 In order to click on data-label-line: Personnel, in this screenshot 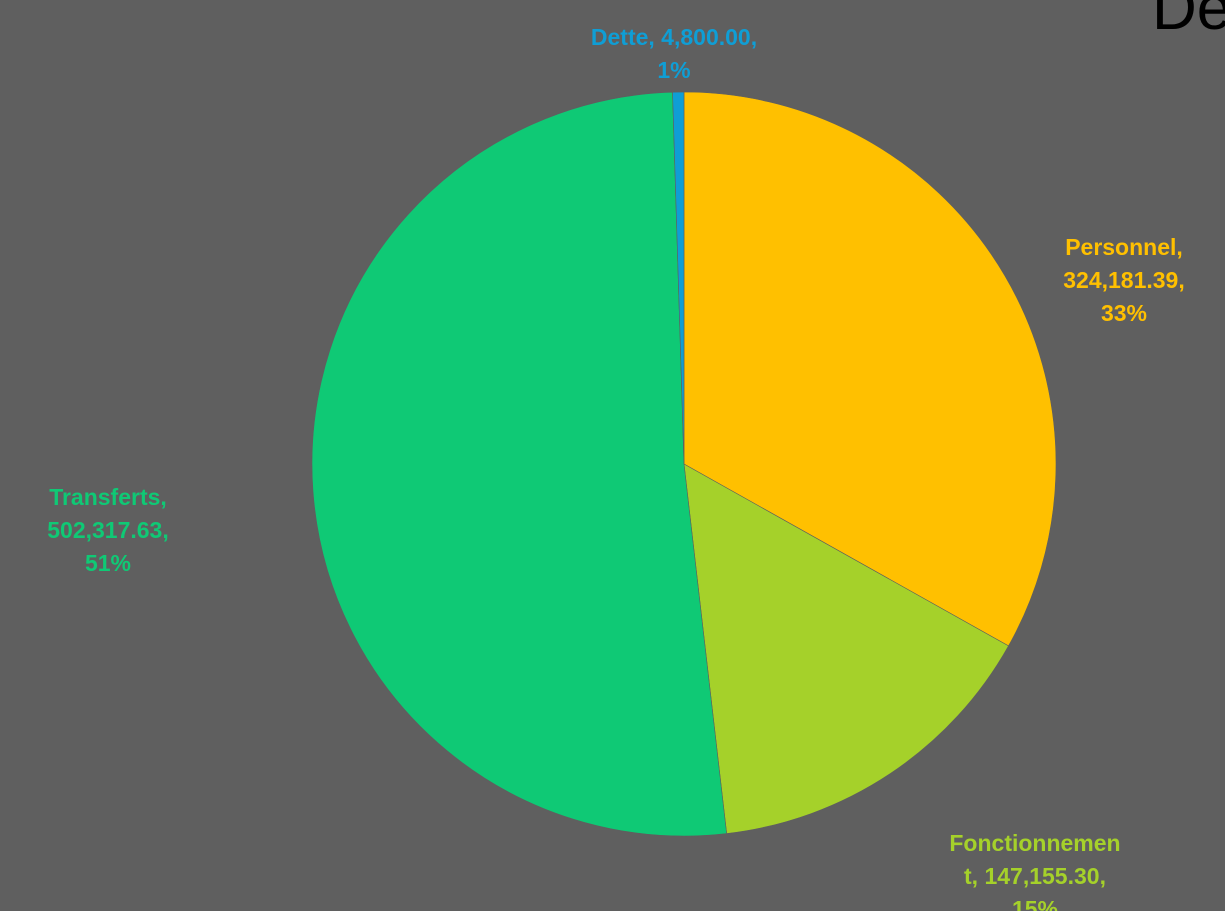, I will do `click(1124, 247)`.